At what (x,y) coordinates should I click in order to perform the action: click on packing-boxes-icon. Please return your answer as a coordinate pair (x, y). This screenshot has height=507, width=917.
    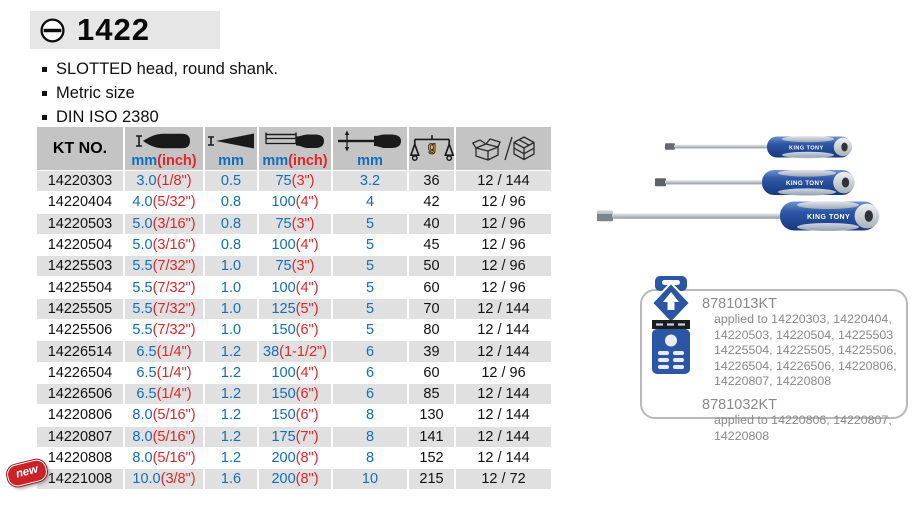
    Looking at the image, I should click on (503, 149).